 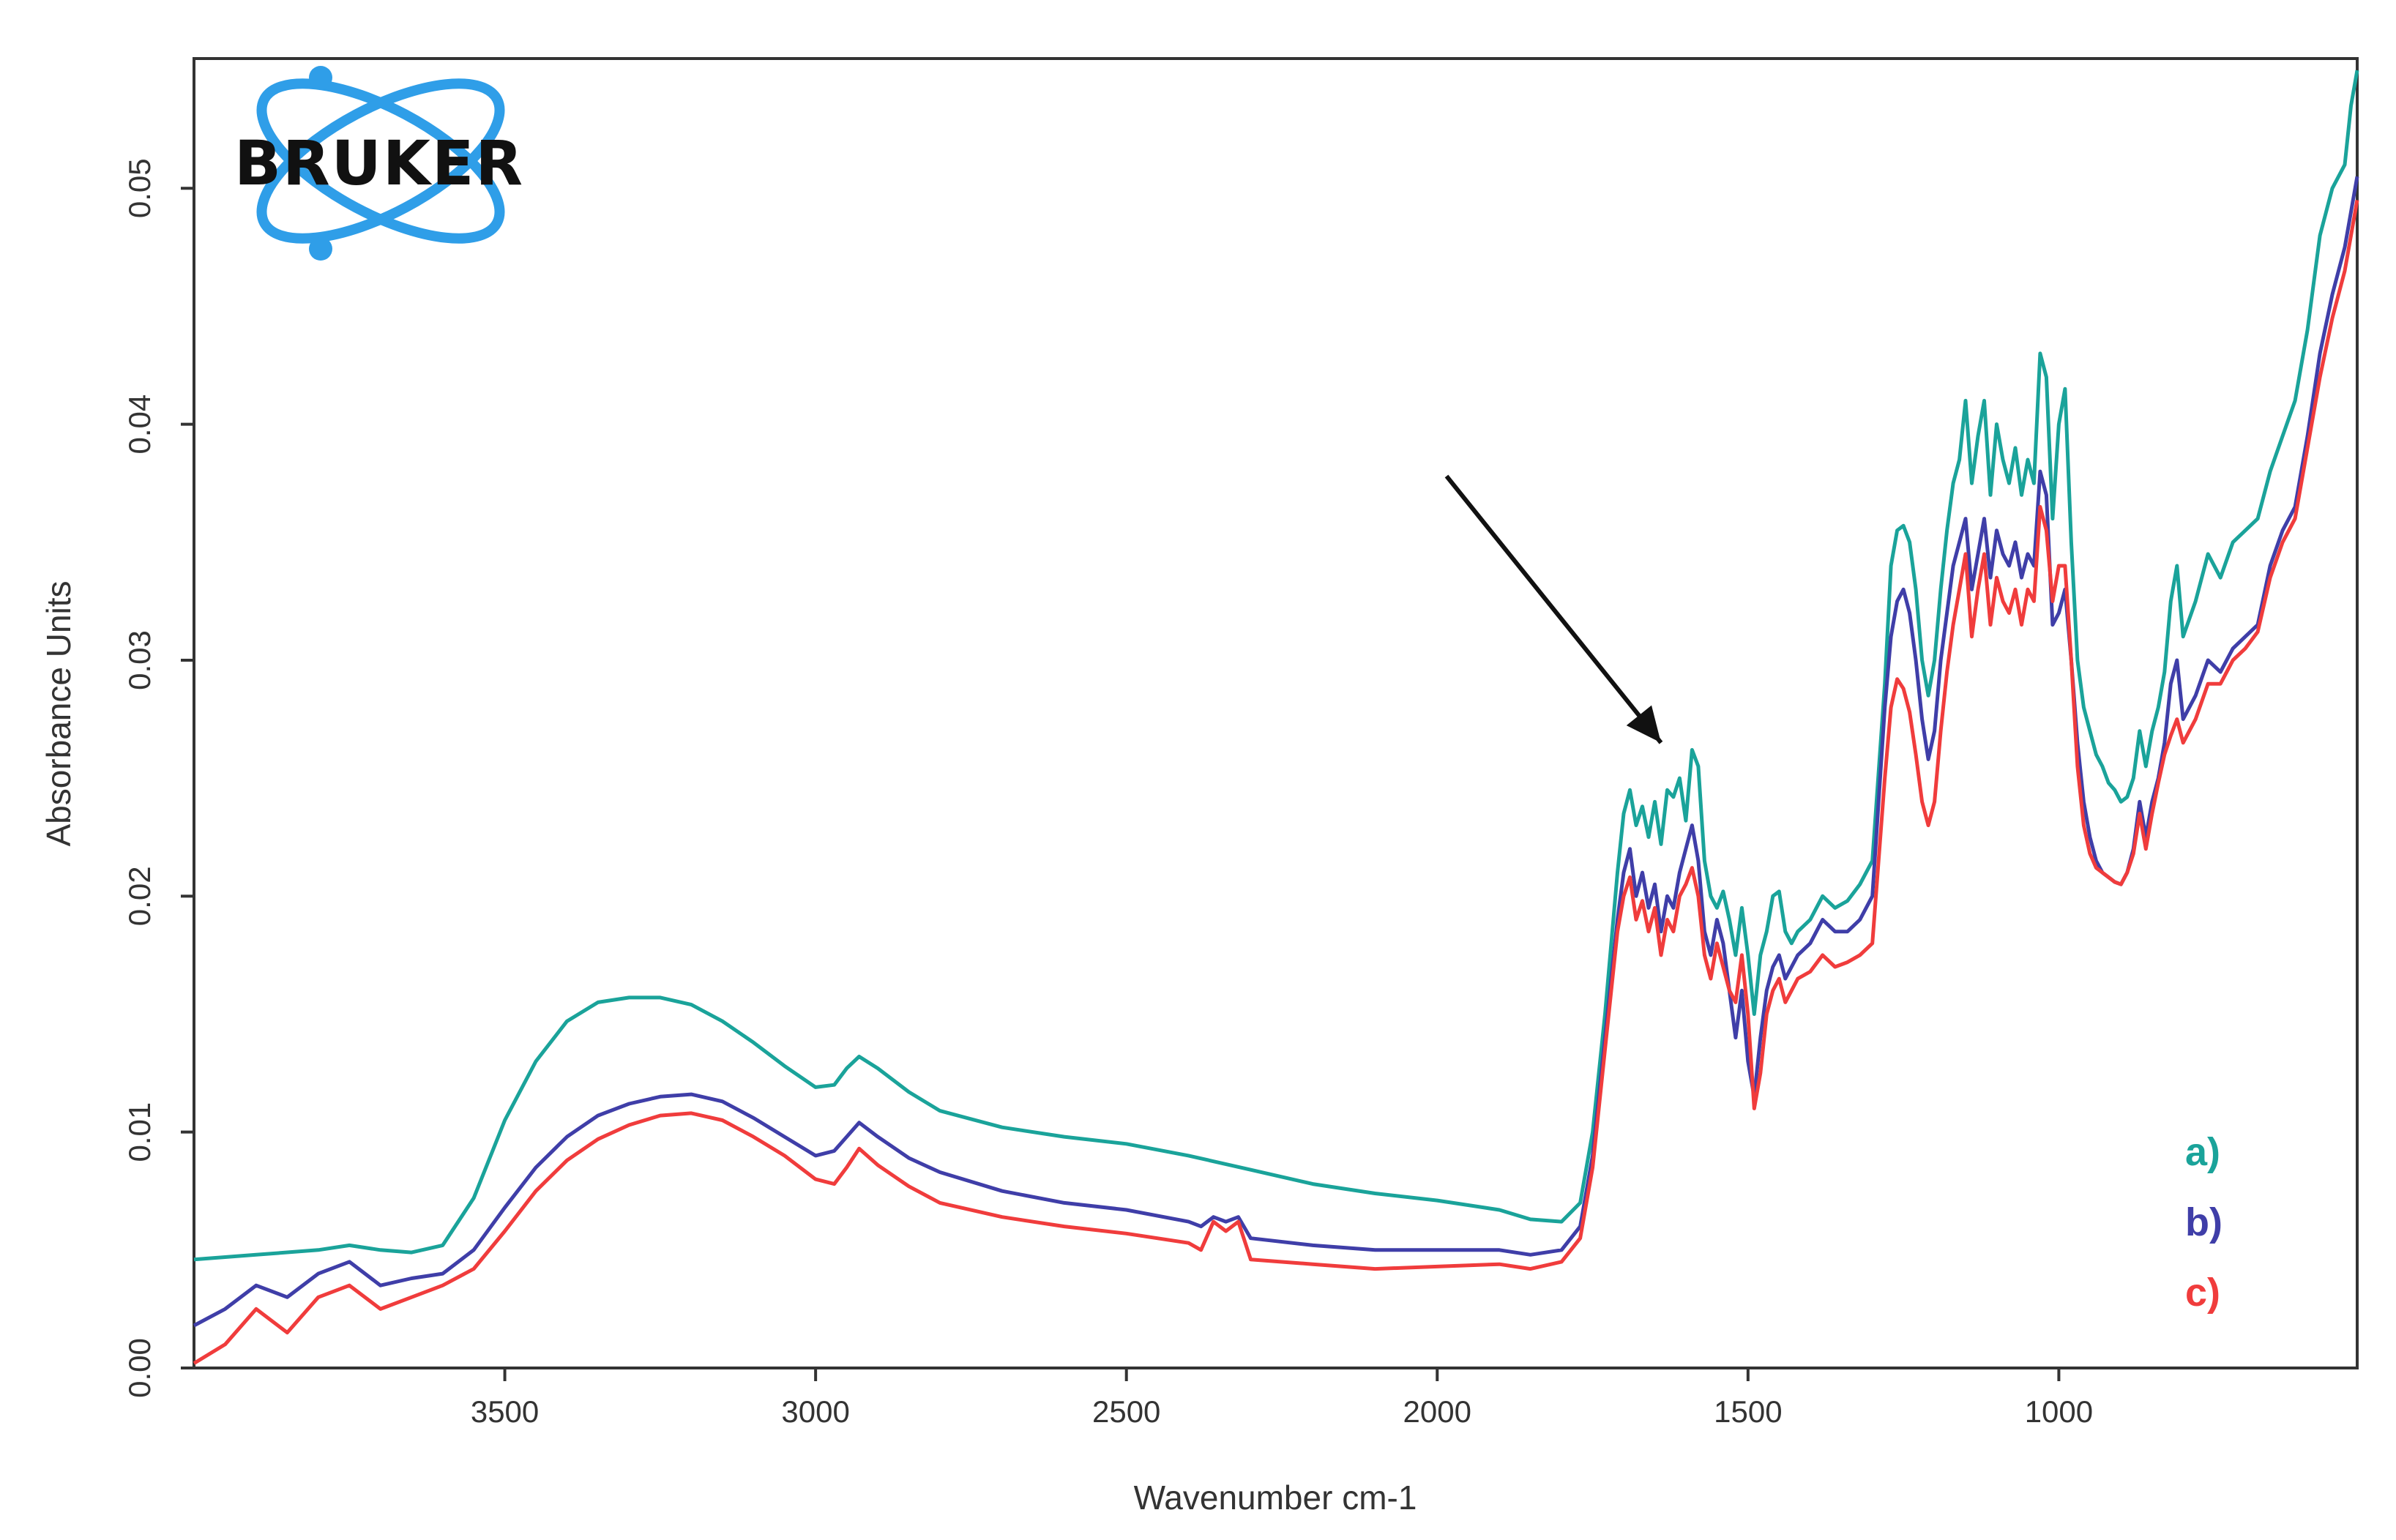 What do you see at coordinates (139, 1368) in the screenshot?
I see `y-tick-label: 0.00` at bounding box center [139, 1368].